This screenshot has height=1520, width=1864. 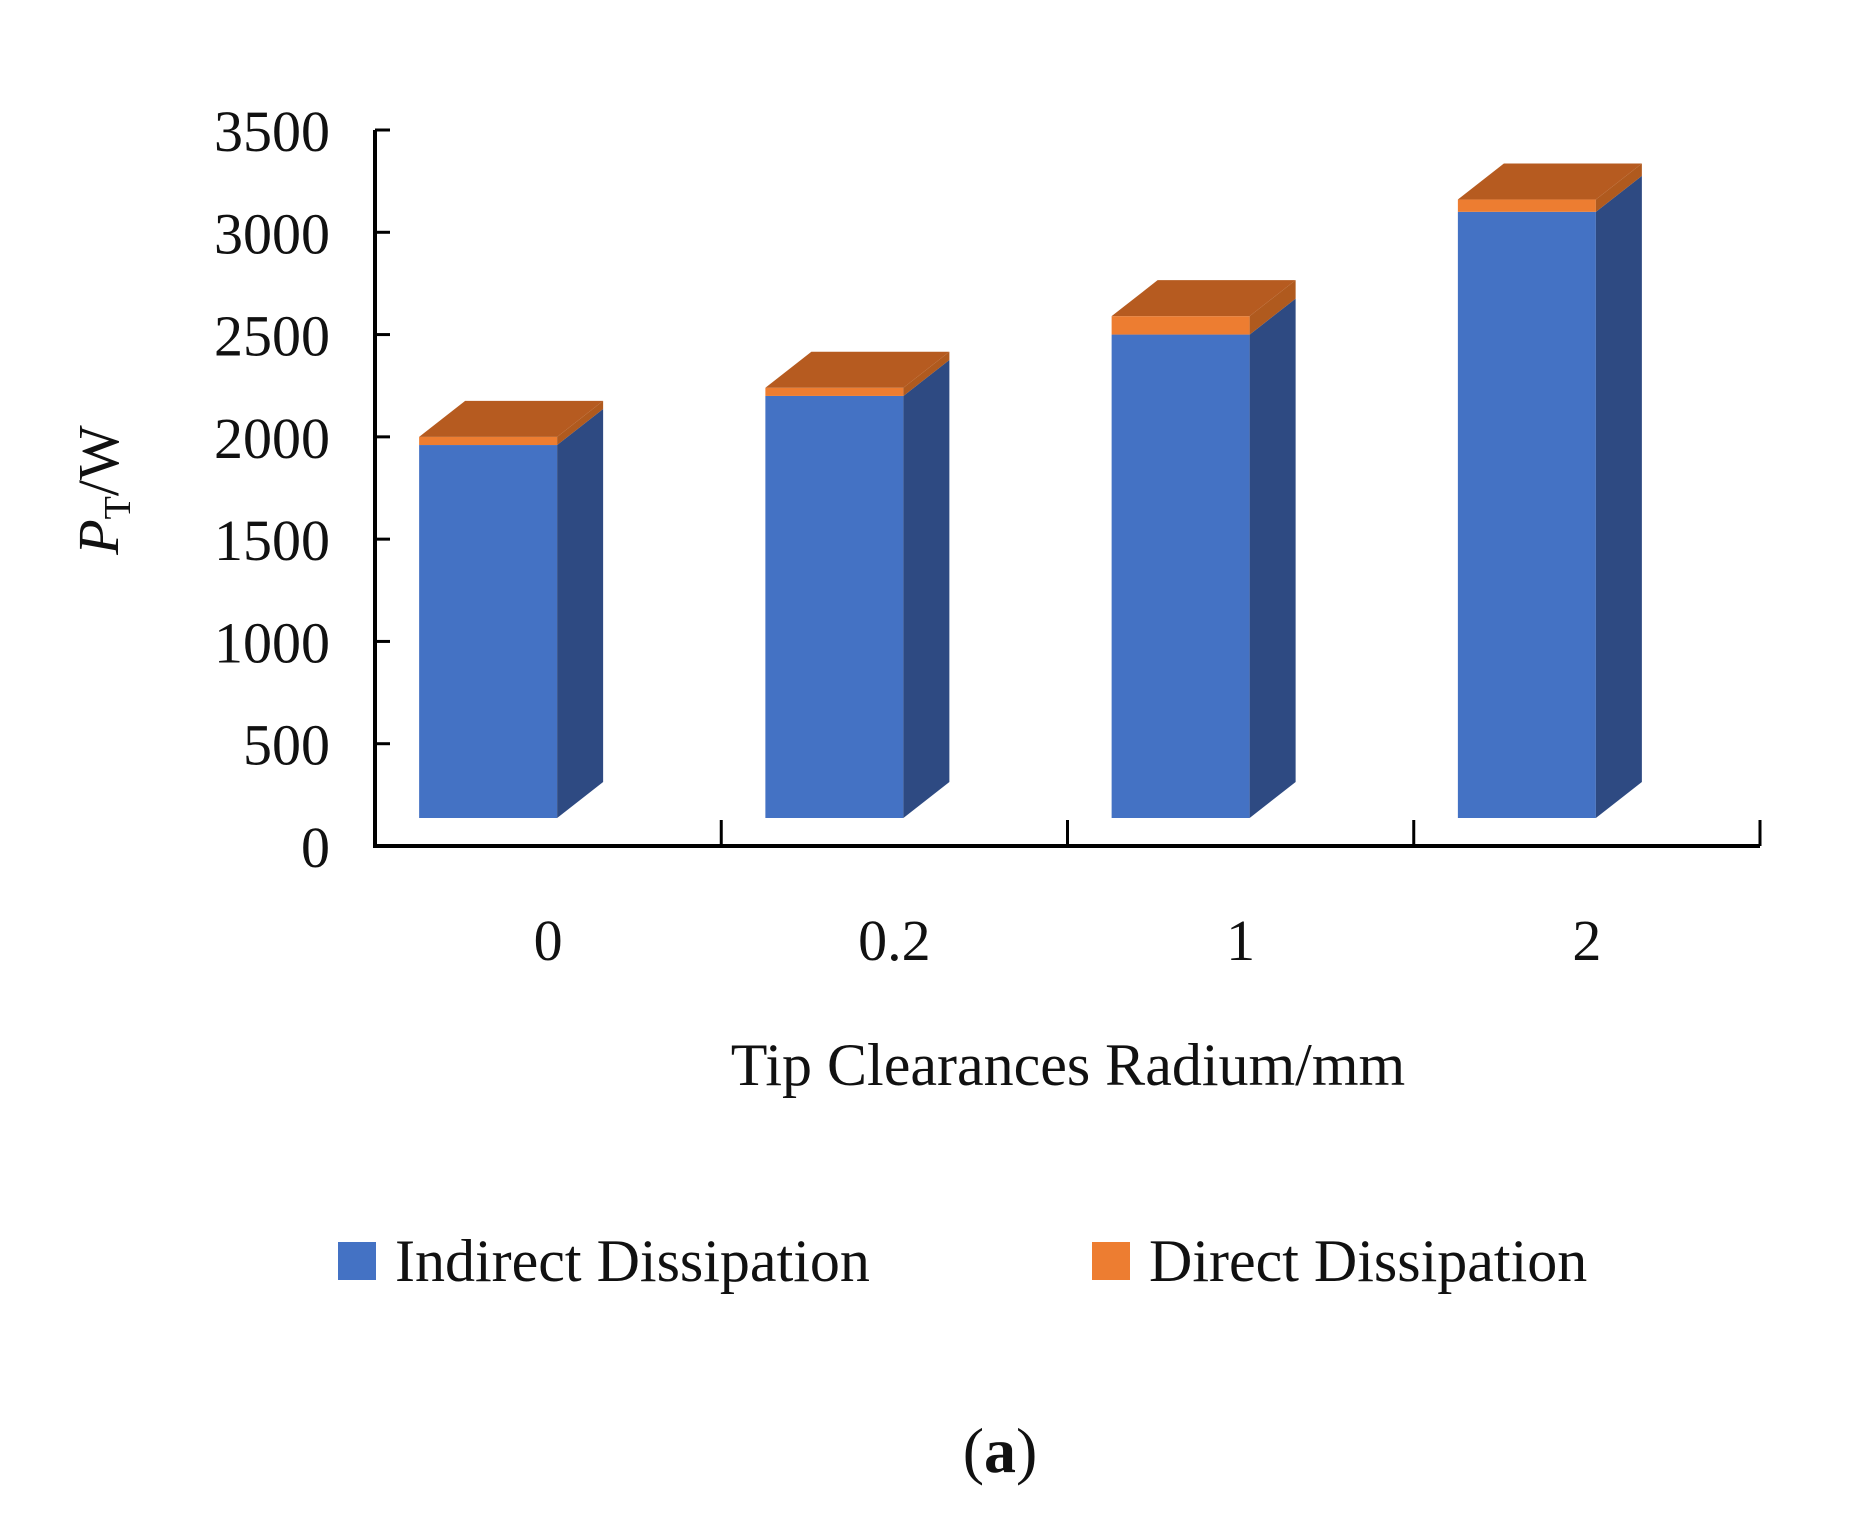 I want to click on x-tick-label: 2, so click(x=1586, y=940).